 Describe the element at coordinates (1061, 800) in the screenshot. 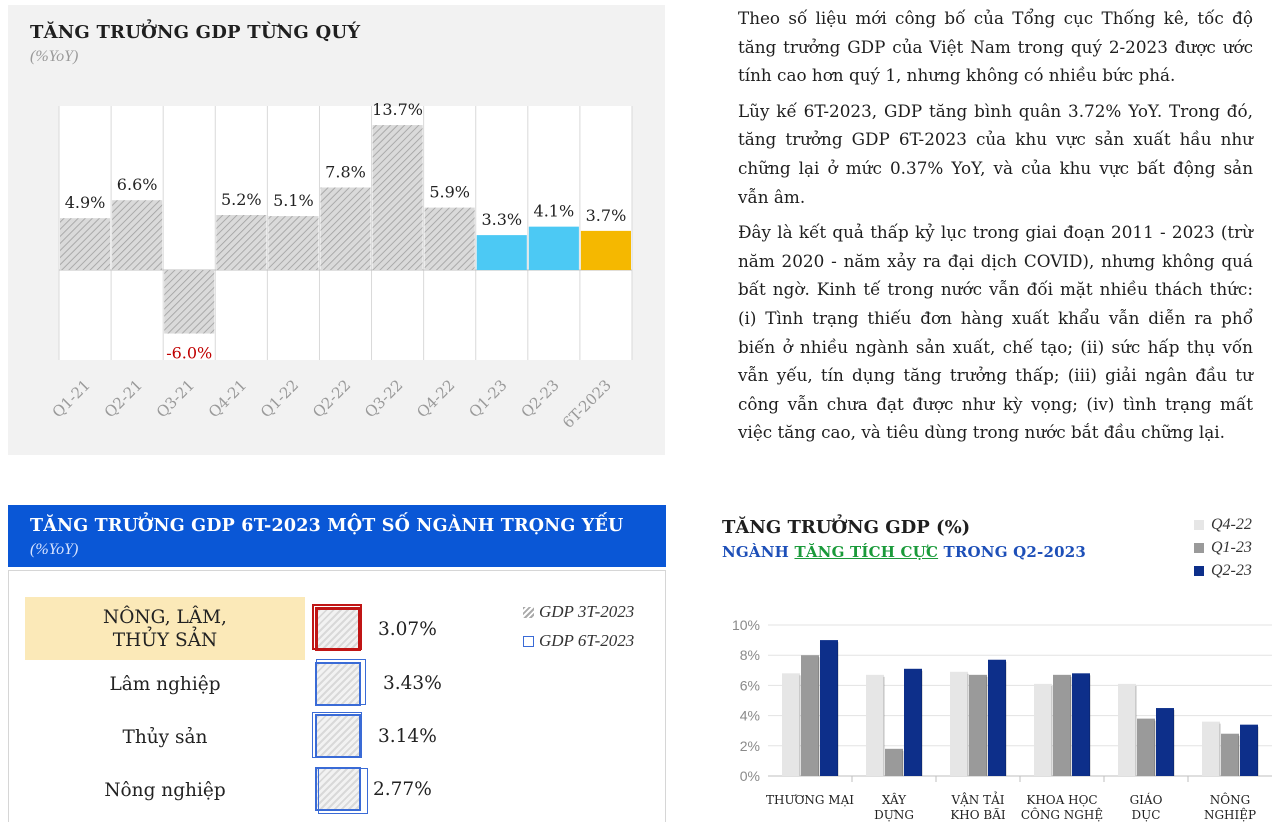

I see `x-category-label: KHOA HỌC` at that location.